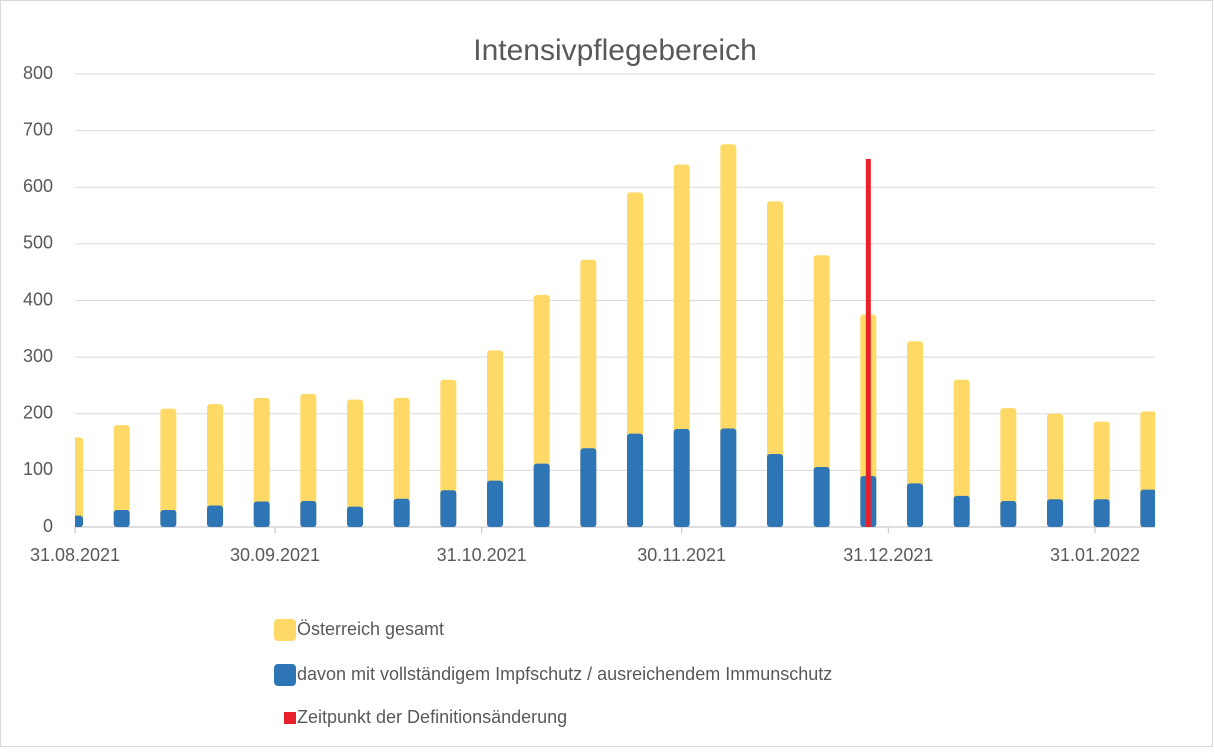 This screenshot has width=1214, height=753. I want to click on chart-title: Intensivpflegebereich, so click(615, 50).